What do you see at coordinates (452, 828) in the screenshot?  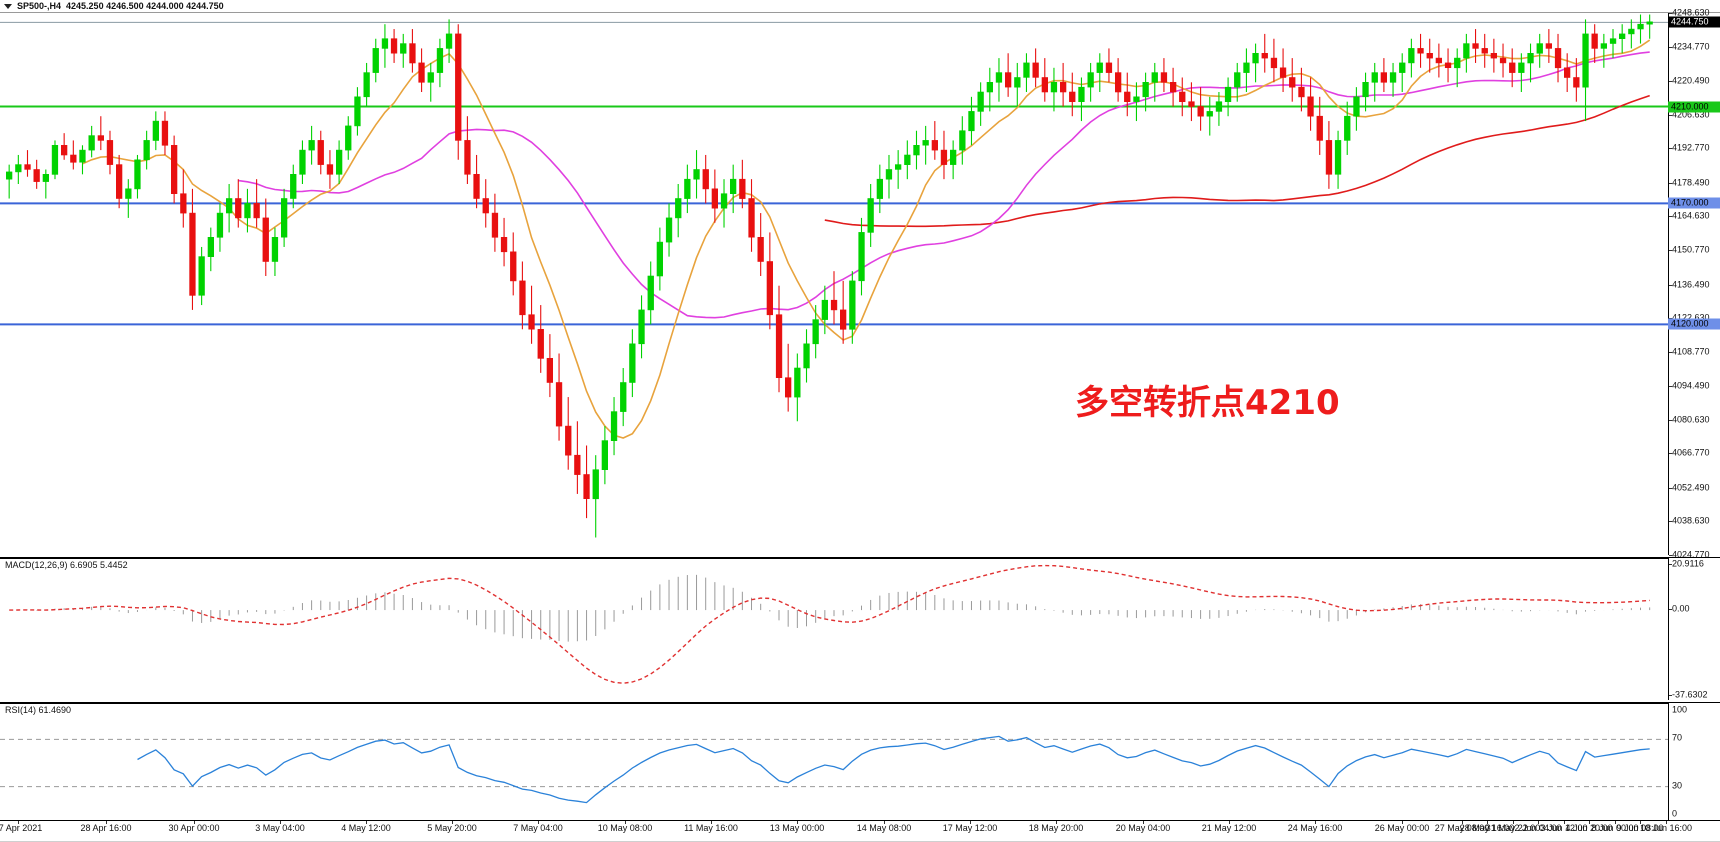 I see `time-axis-label: 5 May 20:00` at bounding box center [452, 828].